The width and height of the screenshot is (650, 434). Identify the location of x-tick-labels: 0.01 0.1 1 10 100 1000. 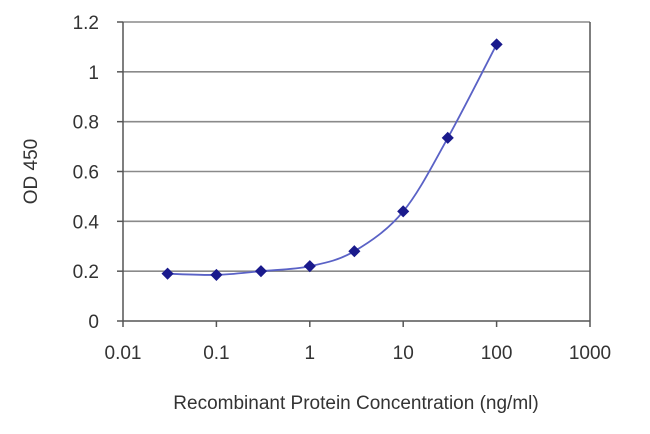
(358, 353).